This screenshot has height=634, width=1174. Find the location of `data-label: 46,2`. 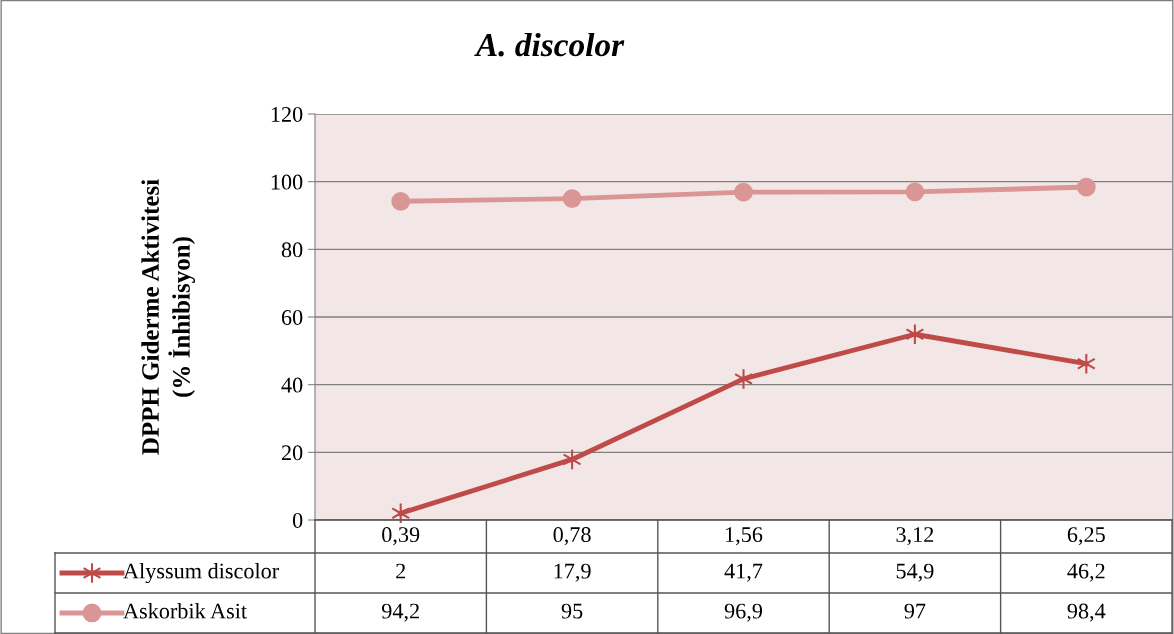

data-label: 46,2 is located at coordinates (1086, 572).